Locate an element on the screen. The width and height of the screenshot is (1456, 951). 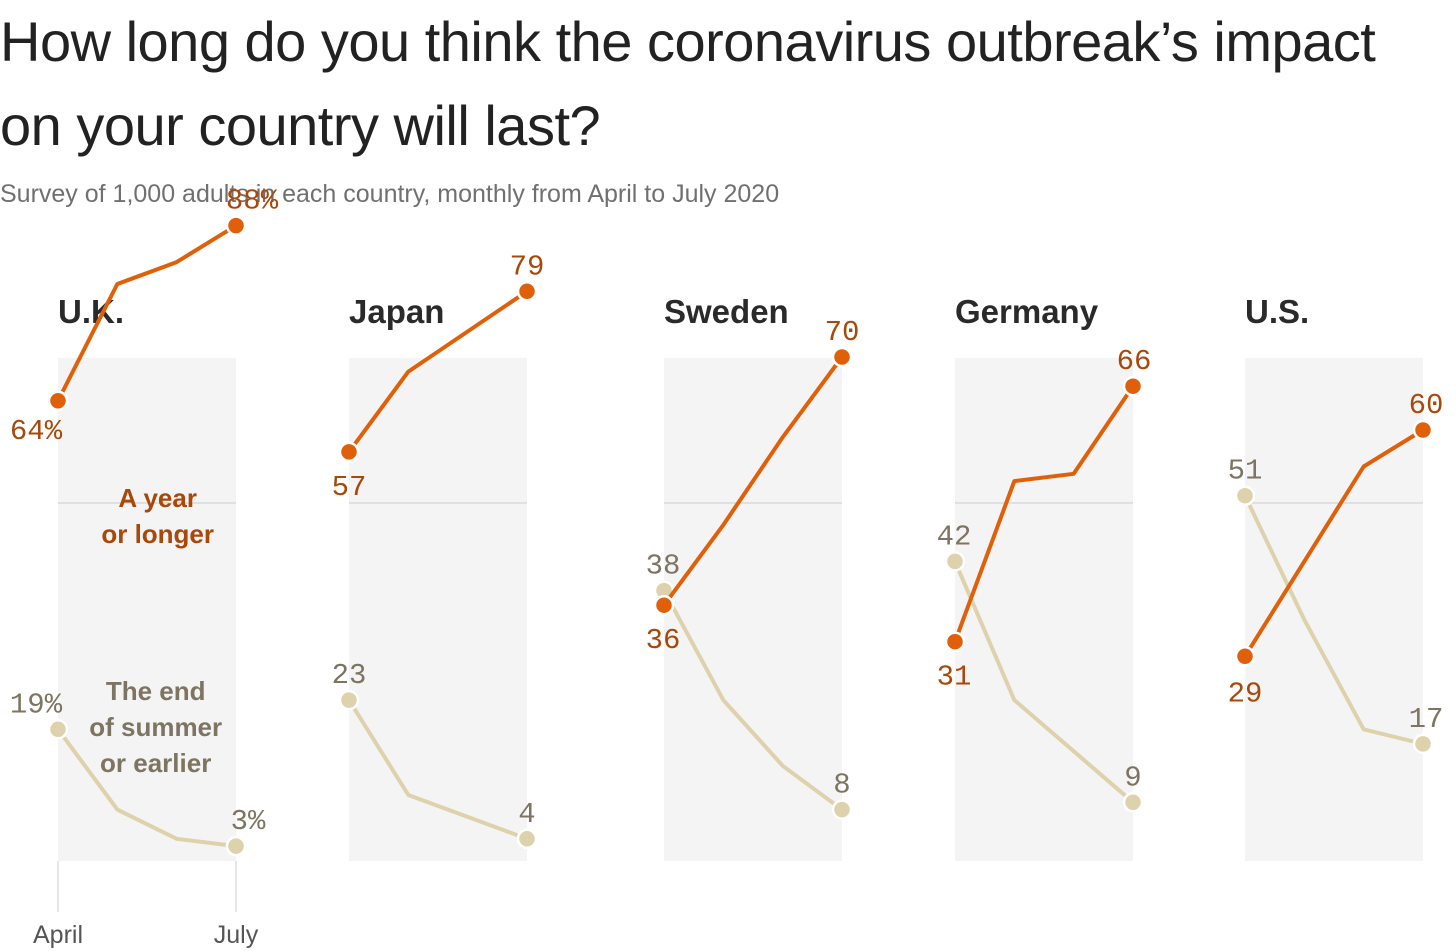
panel-title: Sweden is located at coordinates (726, 311).